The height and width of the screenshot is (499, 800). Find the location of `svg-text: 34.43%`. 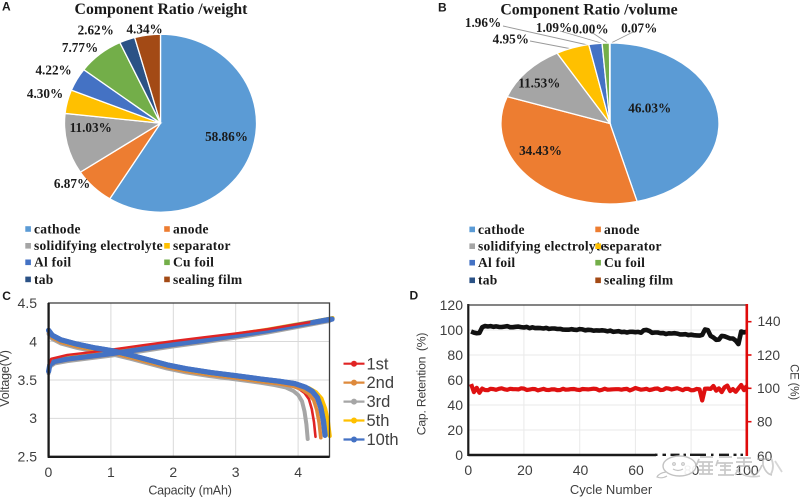

svg-text: 34.43% is located at coordinates (540, 150).